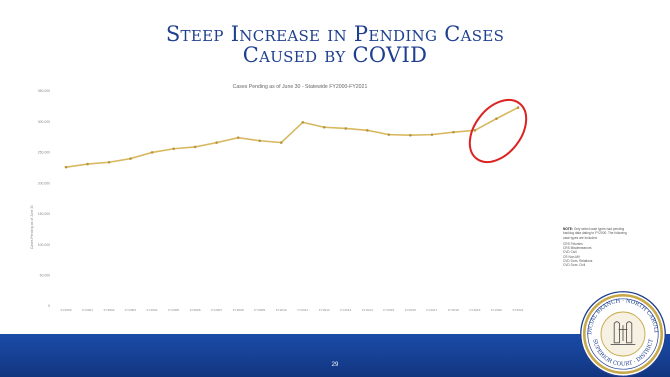 The width and height of the screenshot is (670, 377). Describe the element at coordinates (453, 310) in the screenshot. I see `x-tick-label: FY2018` at that location.